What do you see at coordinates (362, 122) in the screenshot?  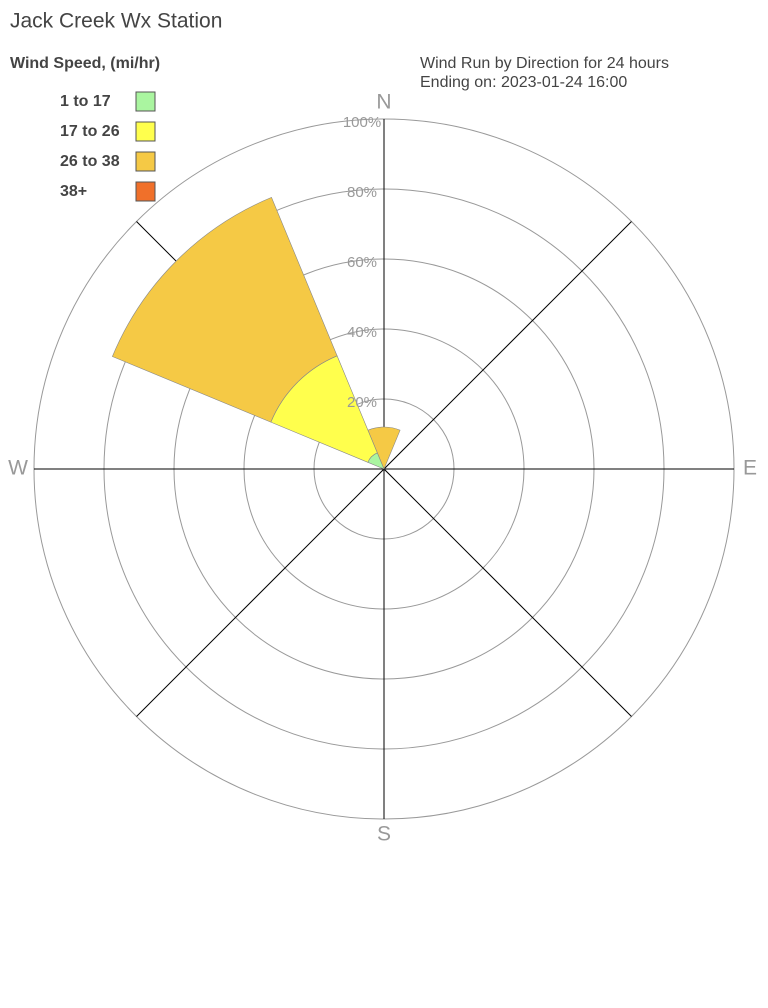 I see `r-tick-label: 100%` at bounding box center [362, 122].